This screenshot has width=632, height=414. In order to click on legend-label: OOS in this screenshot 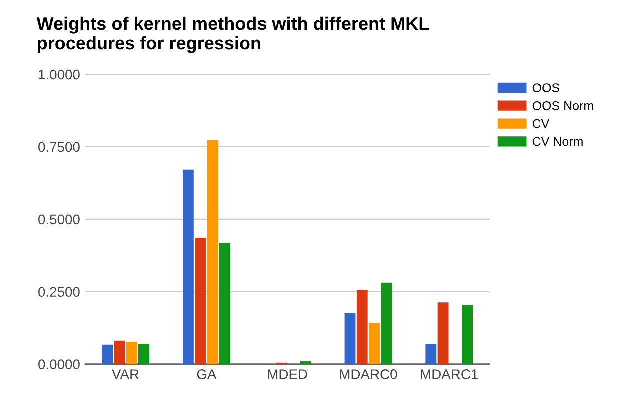, I will do `click(546, 88)`.